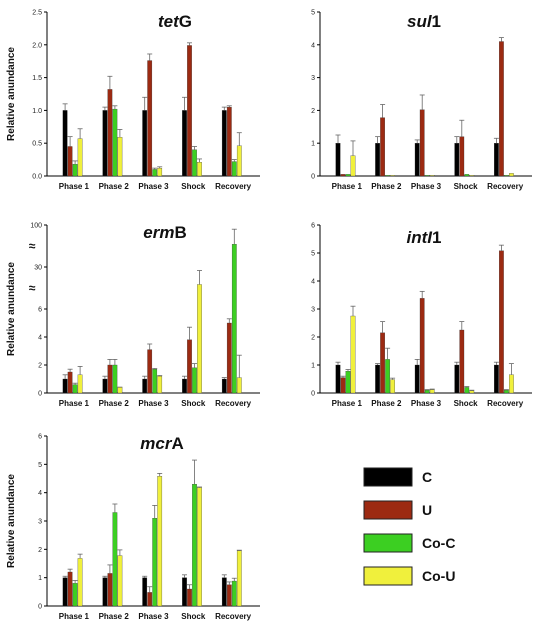 Image resolution: width=550 pixels, height=627 pixels. What do you see at coordinates (388, 477) in the screenshot?
I see `legend-swatch-c` at bounding box center [388, 477].